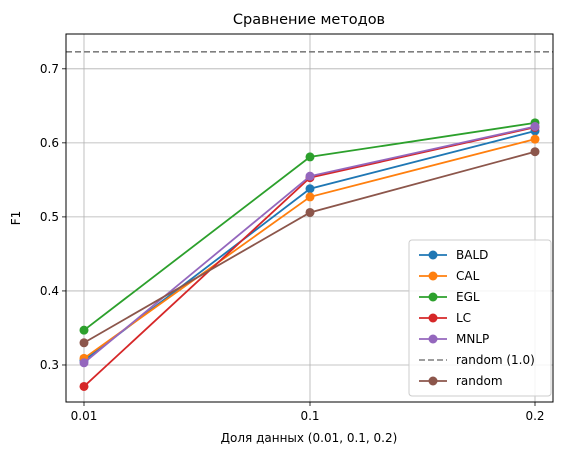  I want to click on data-point-lc, so click(84, 386).